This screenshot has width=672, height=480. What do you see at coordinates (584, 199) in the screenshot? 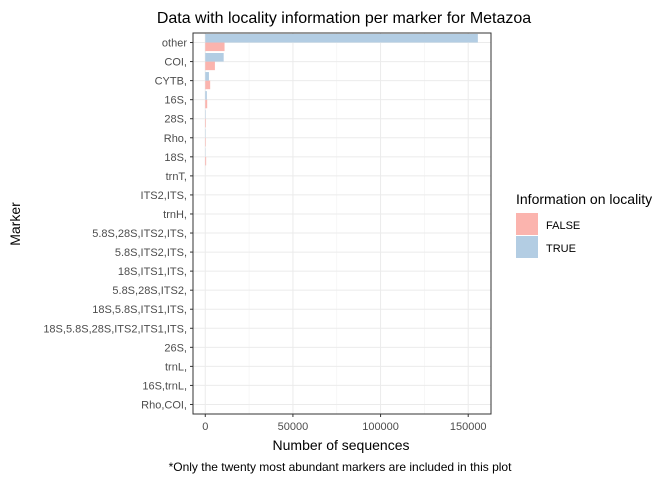
I see `legend-title: Information on locality` at bounding box center [584, 199].